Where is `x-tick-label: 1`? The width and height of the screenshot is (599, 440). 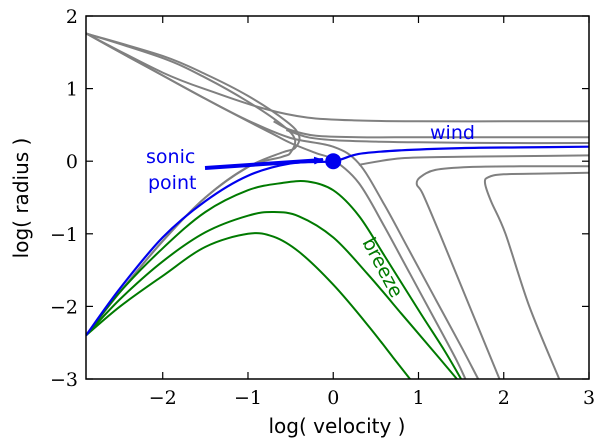
x-tick-label: 1 is located at coordinates (418, 398).